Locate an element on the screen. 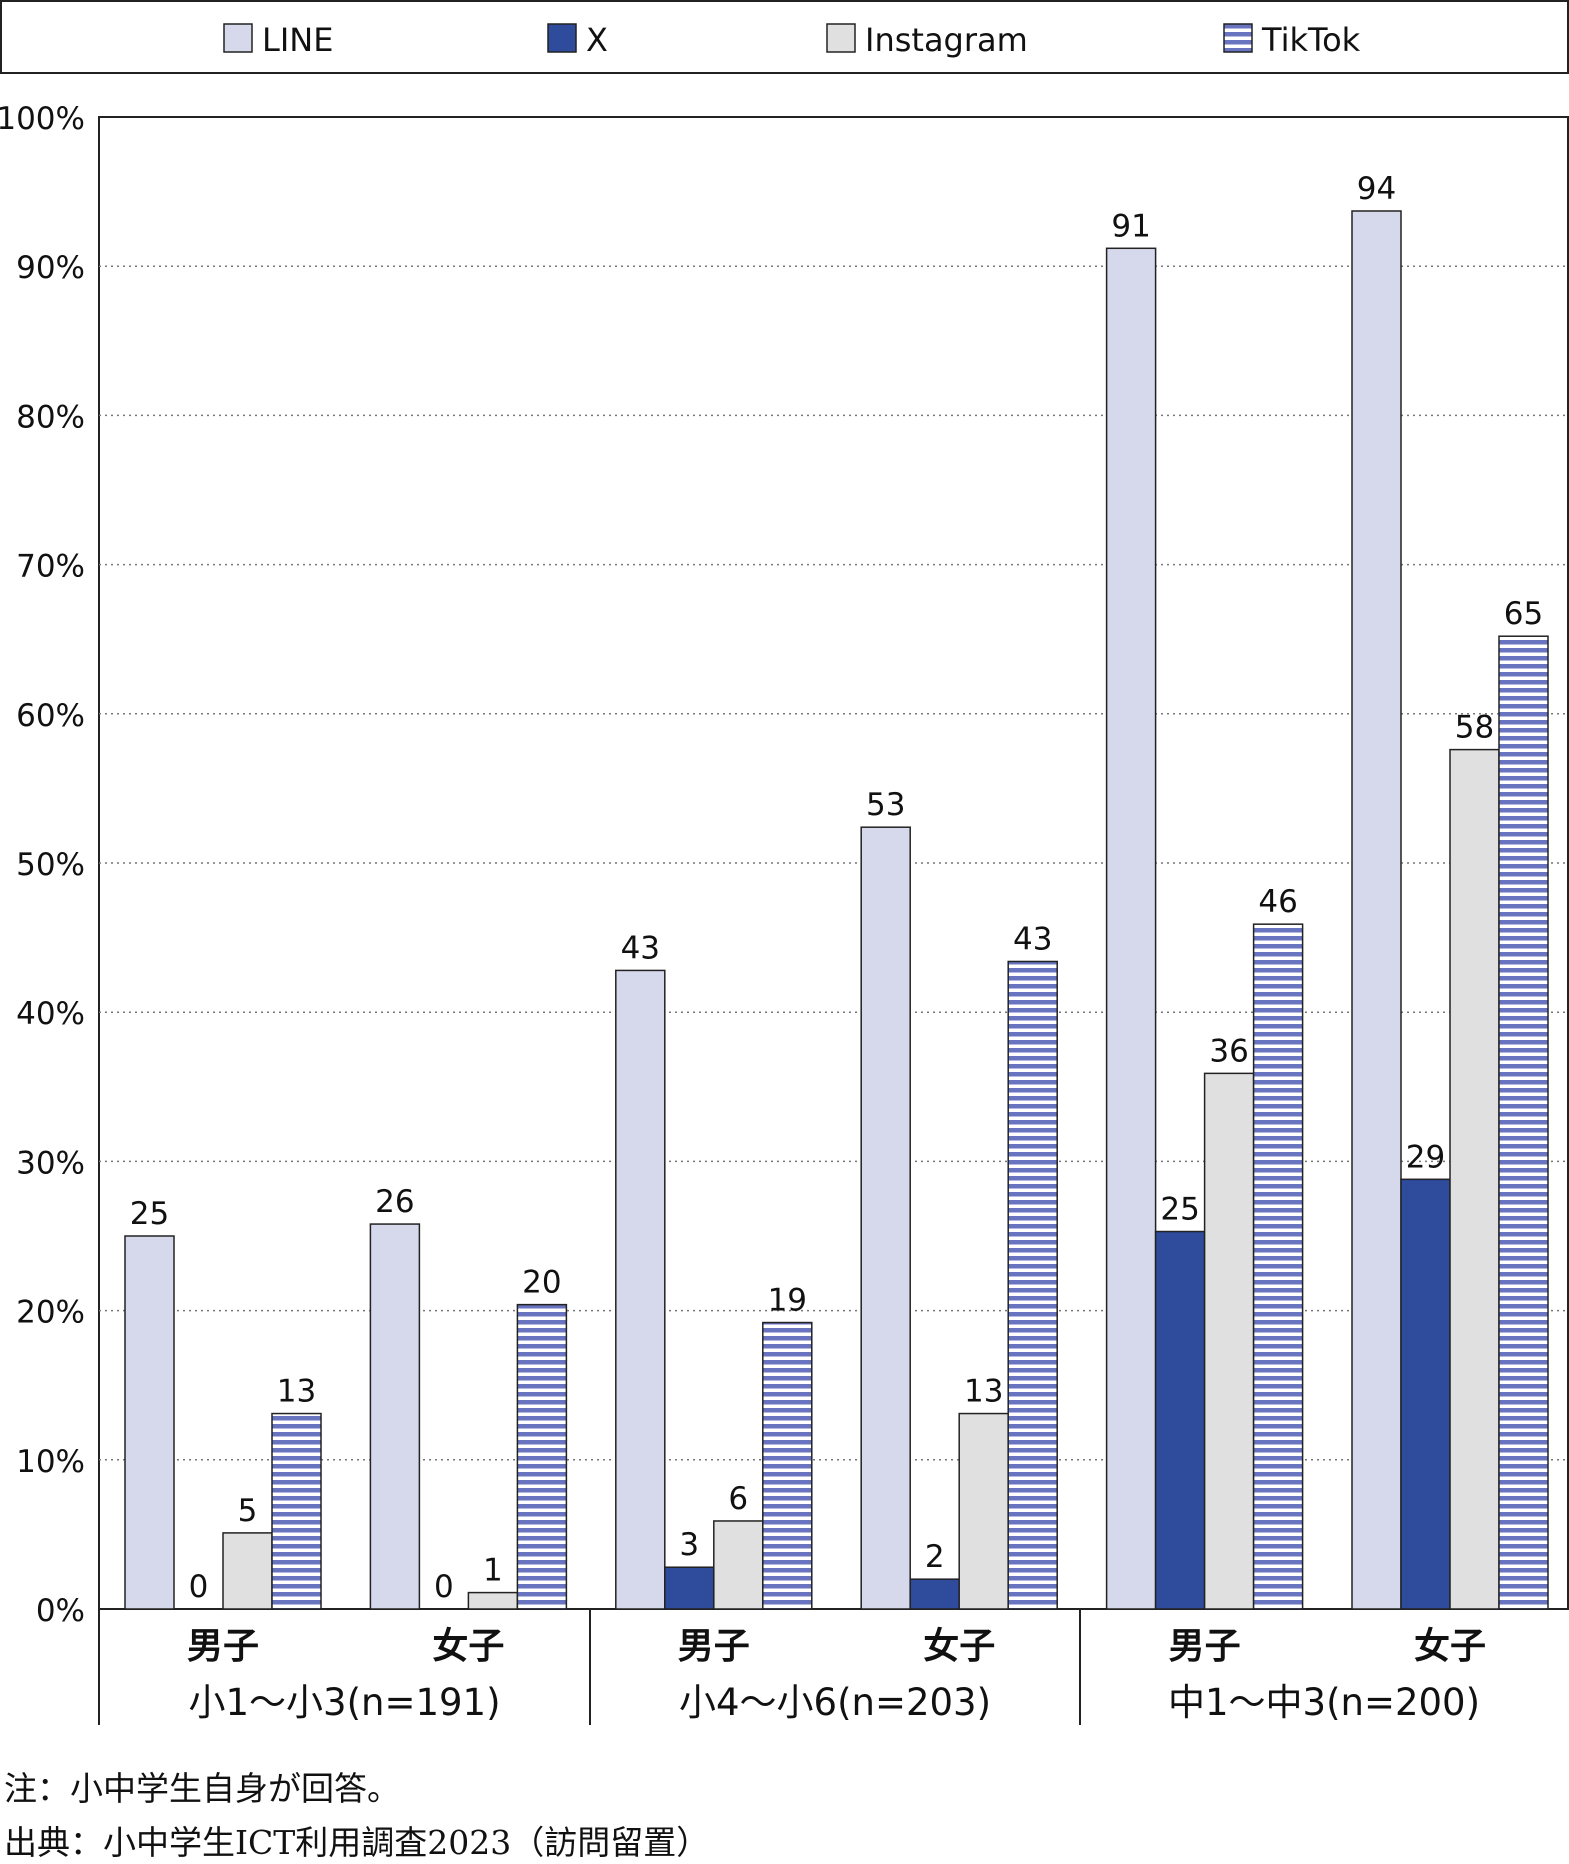 The width and height of the screenshot is (1569, 1864). legend-box is located at coordinates (784, 37).